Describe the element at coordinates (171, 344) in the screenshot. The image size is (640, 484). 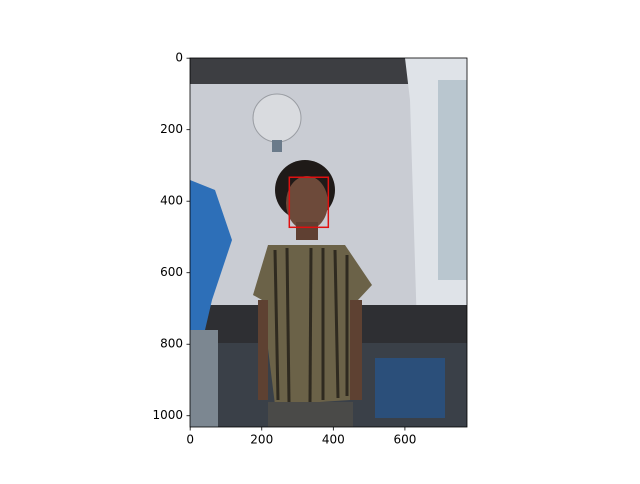
I see `y-tick-label: 800` at that location.